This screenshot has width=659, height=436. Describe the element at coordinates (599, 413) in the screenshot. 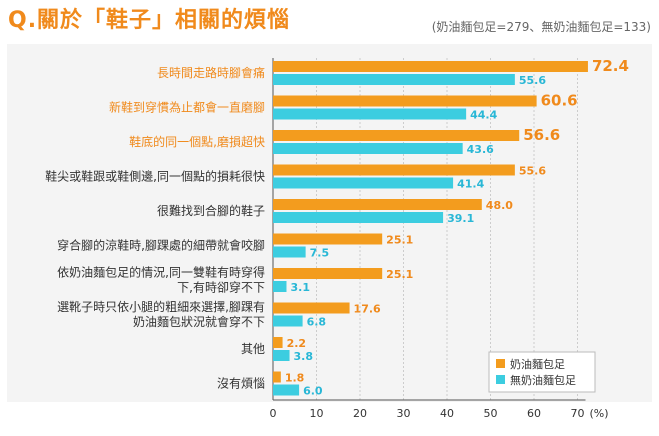

I see `x-unit-label: (%)` at that location.